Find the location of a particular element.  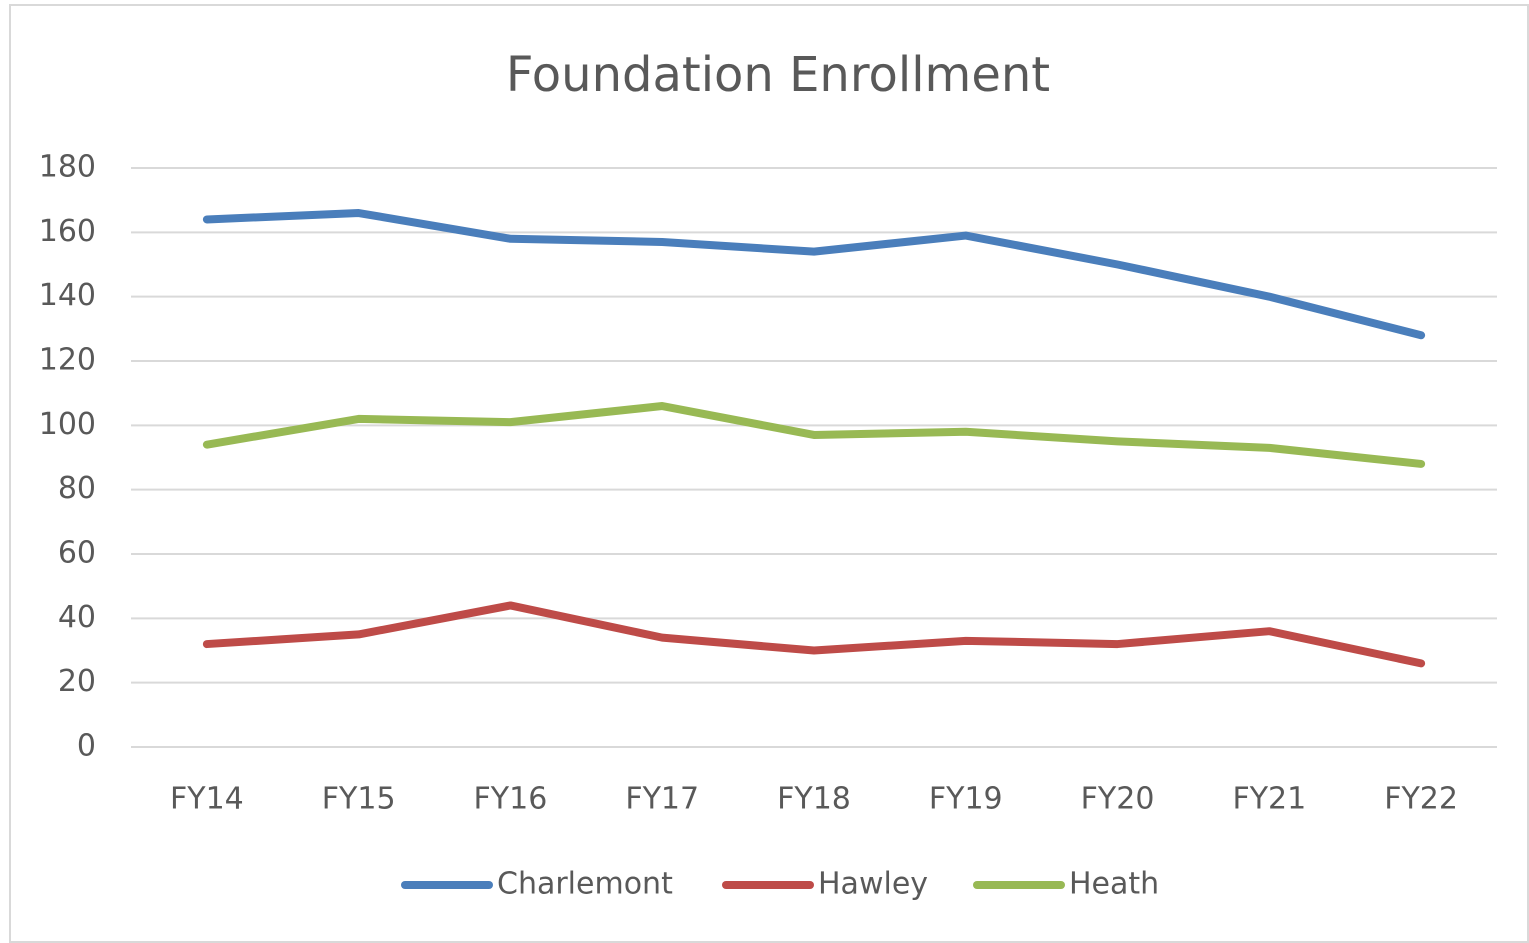

x-tick-label: FY22 is located at coordinates (1421, 799).